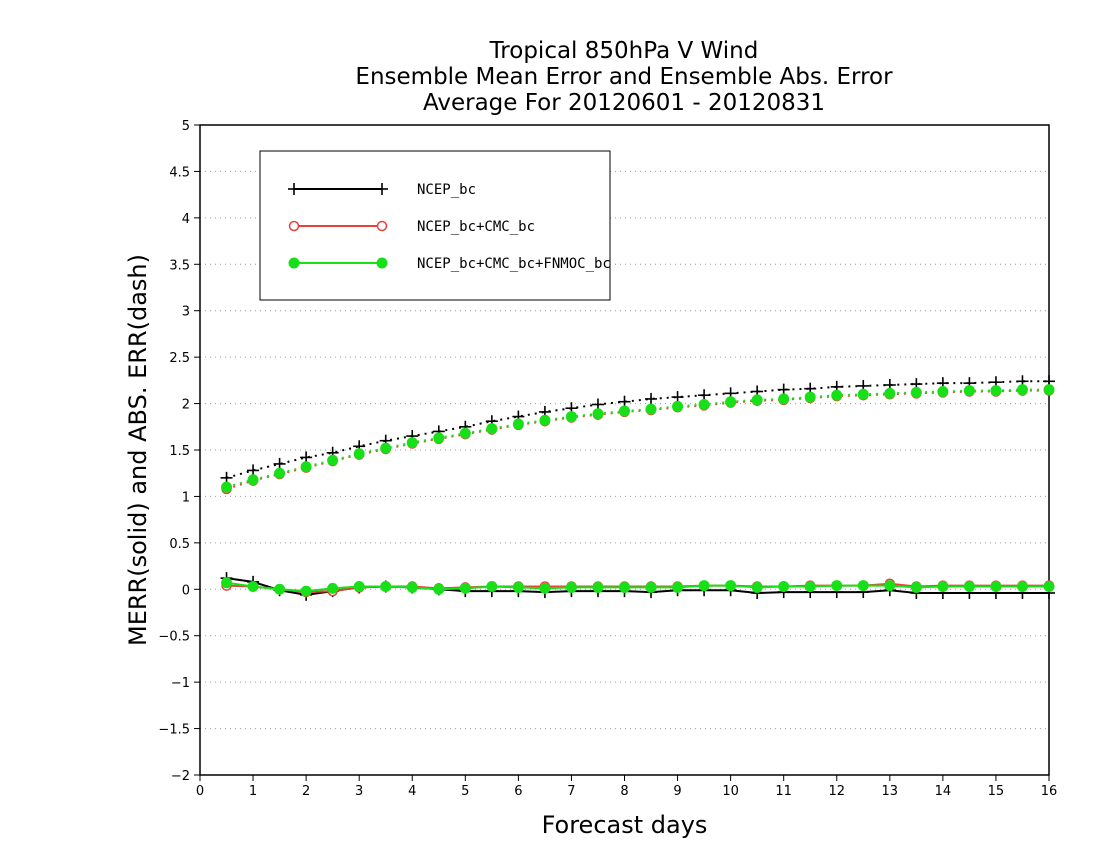 The width and height of the screenshot is (1100, 850). Describe the element at coordinates (200, 791) in the screenshot. I see `x-tick-label: 0` at that location.